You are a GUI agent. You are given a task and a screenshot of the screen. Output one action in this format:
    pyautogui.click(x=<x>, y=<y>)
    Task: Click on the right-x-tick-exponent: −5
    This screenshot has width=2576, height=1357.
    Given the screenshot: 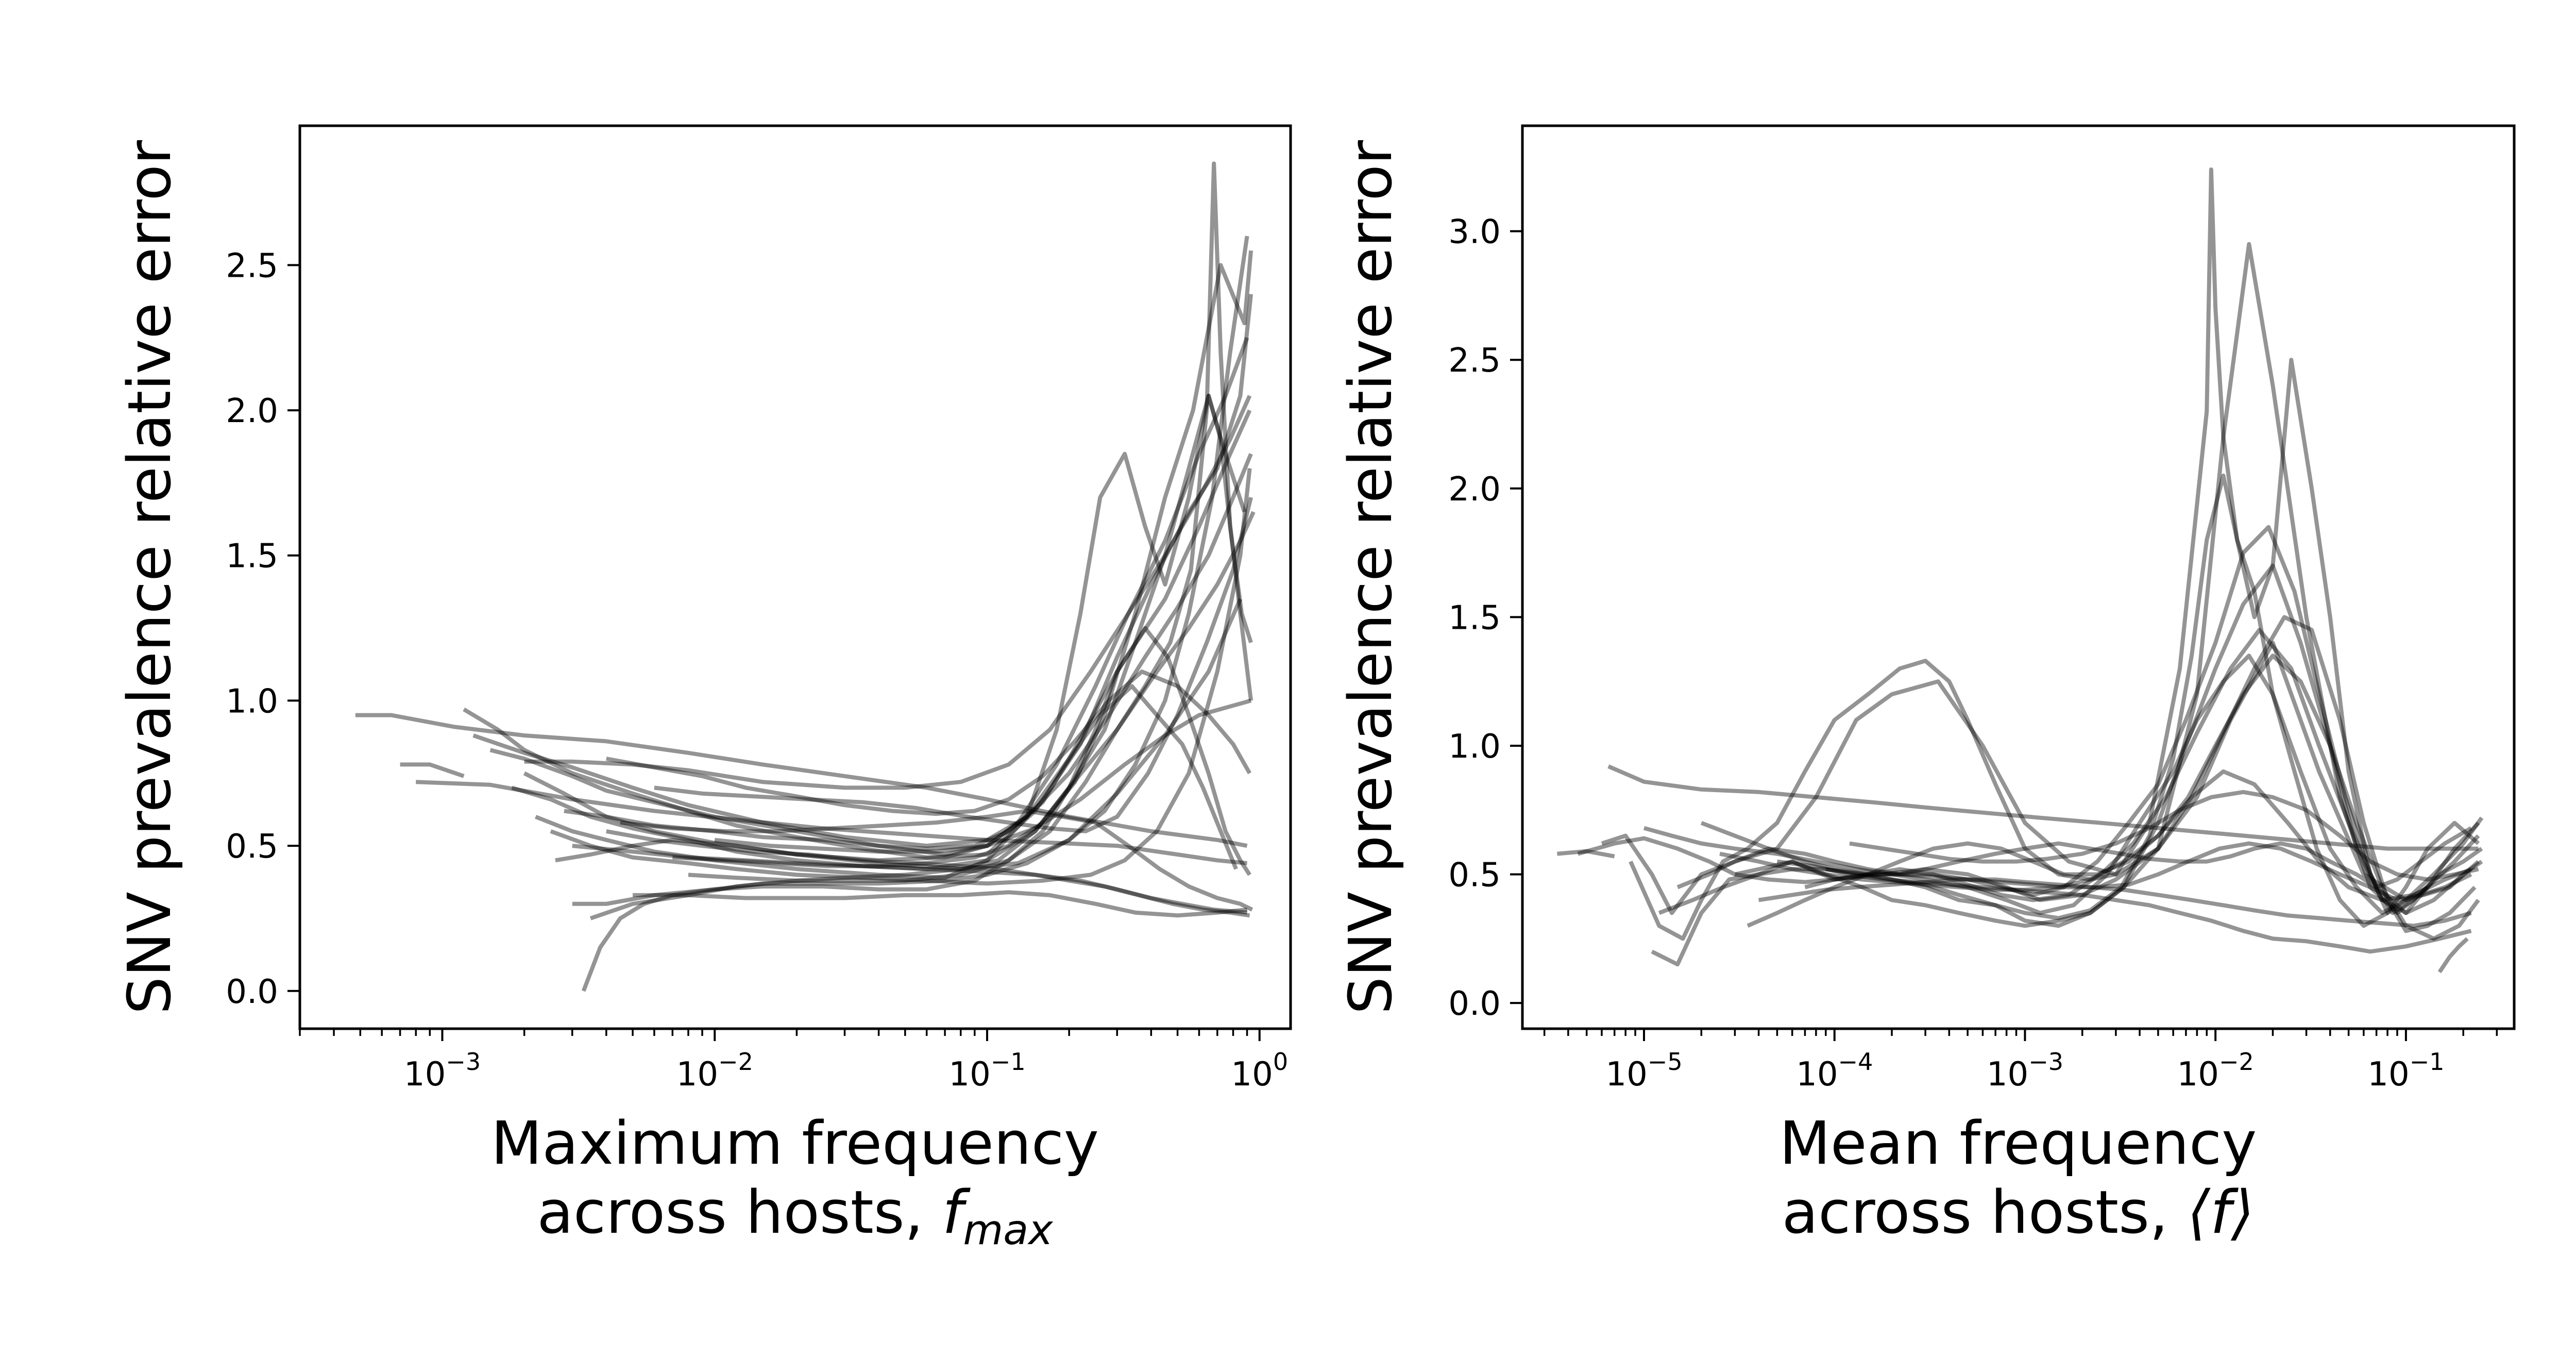 What is the action you would take?
    pyautogui.click(x=1665, y=1062)
    